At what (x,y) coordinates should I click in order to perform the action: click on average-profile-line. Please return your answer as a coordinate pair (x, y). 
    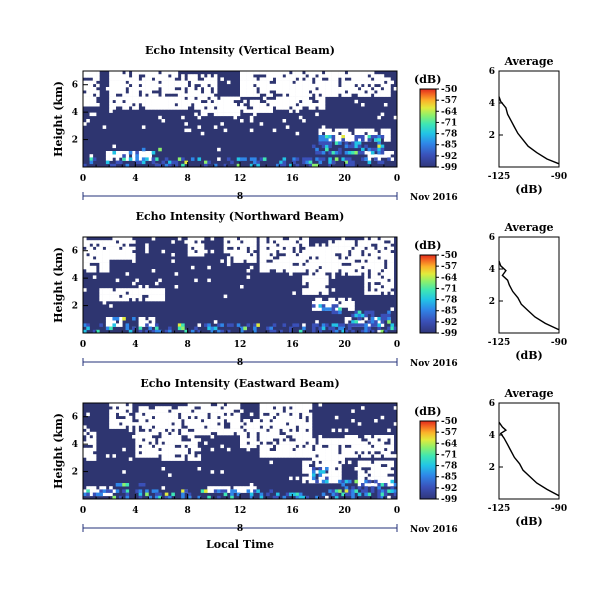
    Looking at the image, I should click on (529, 295).